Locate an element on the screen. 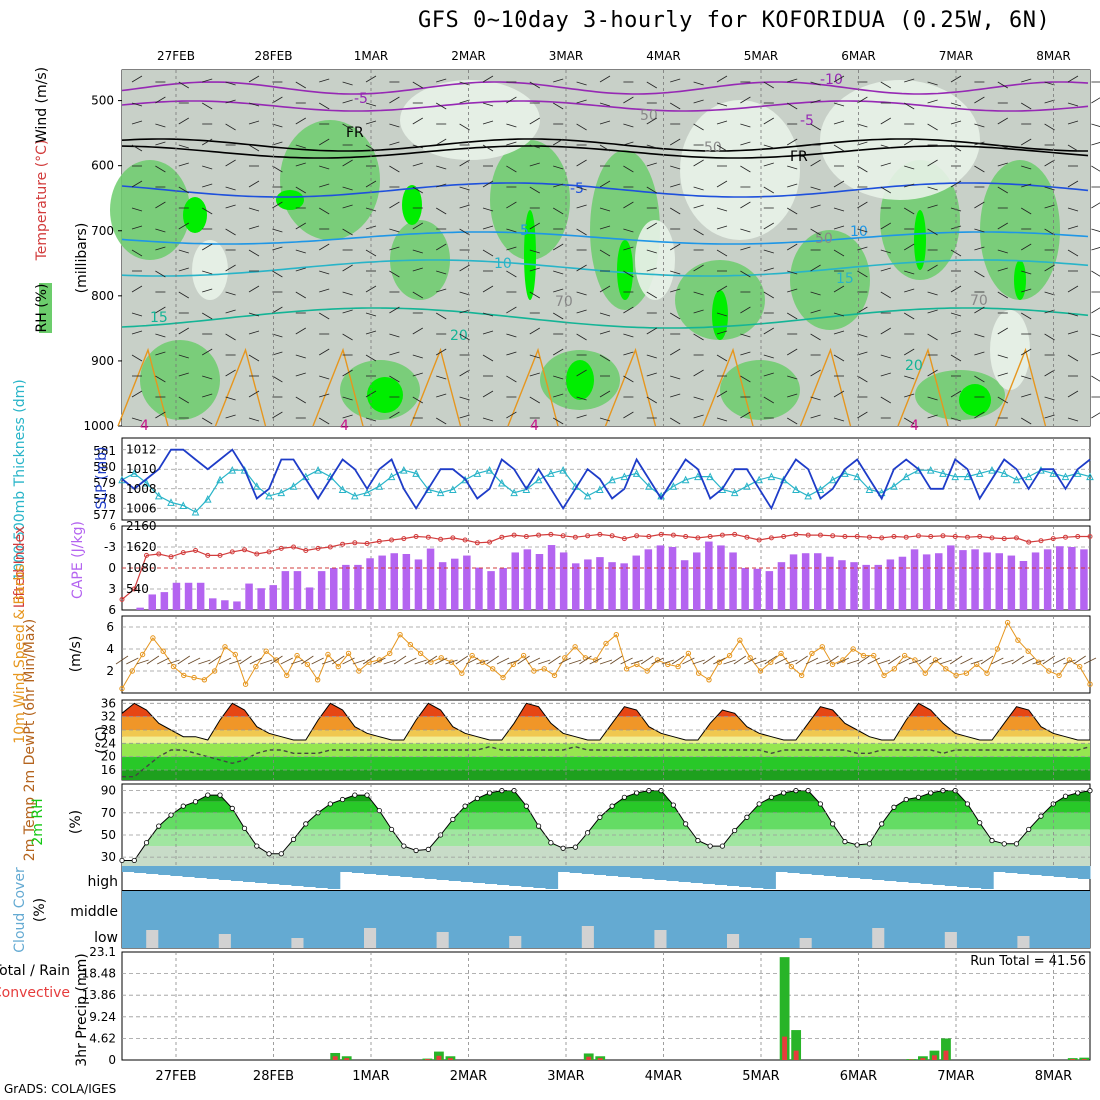 The width and height of the screenshot is (1100, 1100). contour-label: 50 is located at coordinates (824, 239).